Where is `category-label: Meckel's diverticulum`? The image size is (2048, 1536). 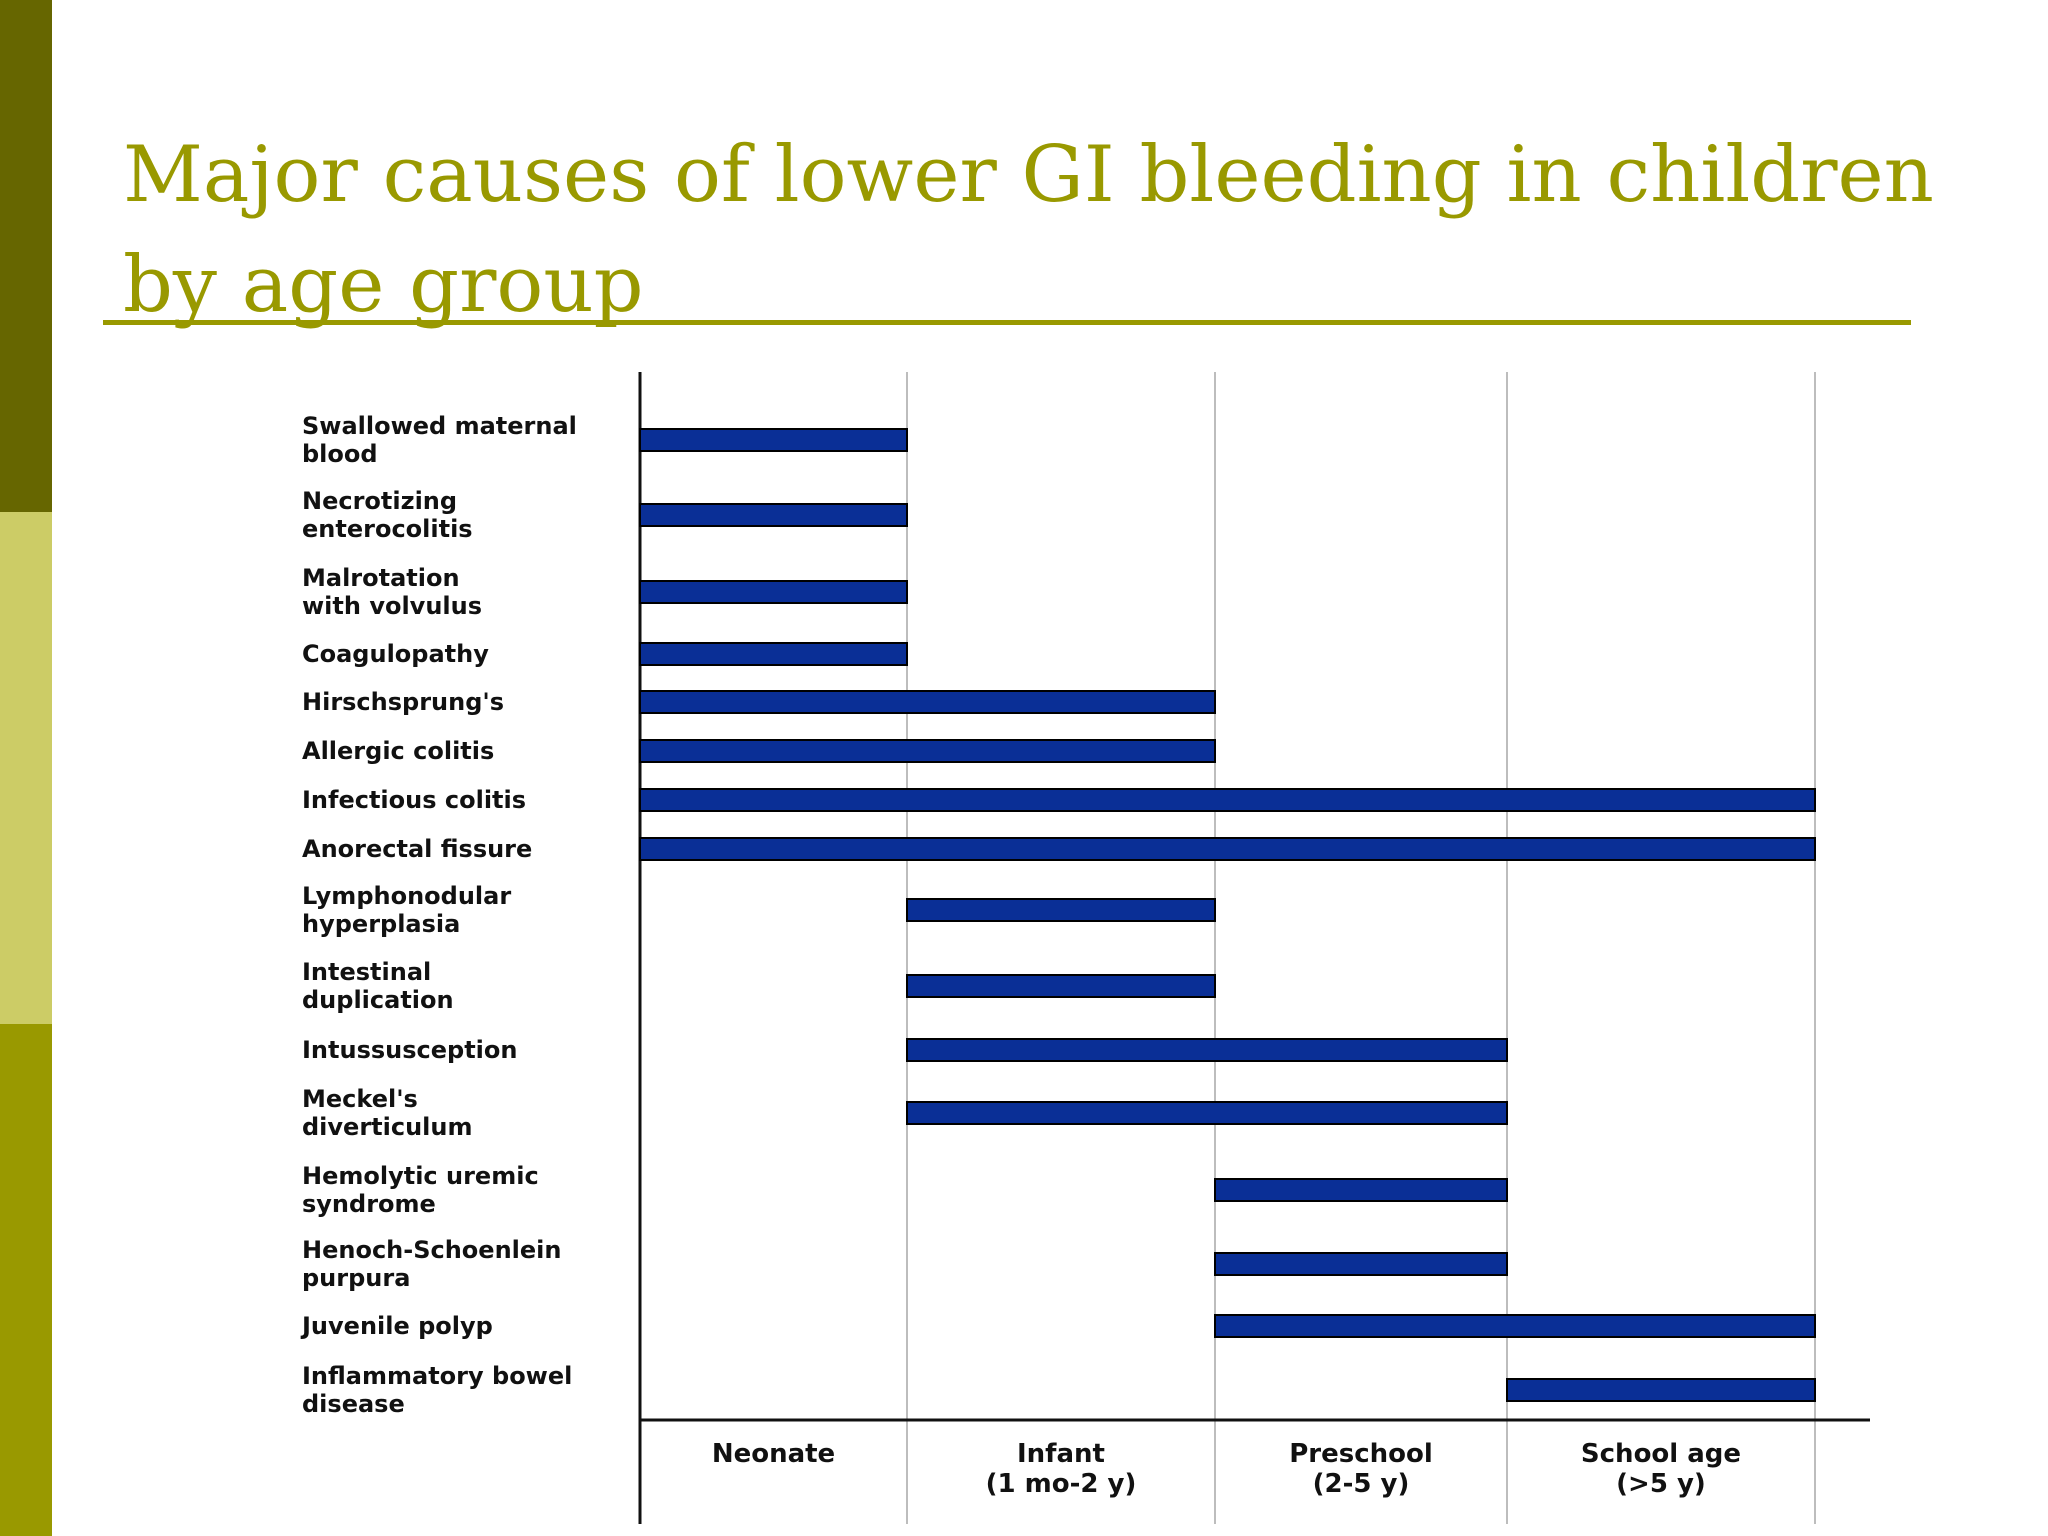 category-label: Meckel's diverticulum is located at coordinates (387, 1113).